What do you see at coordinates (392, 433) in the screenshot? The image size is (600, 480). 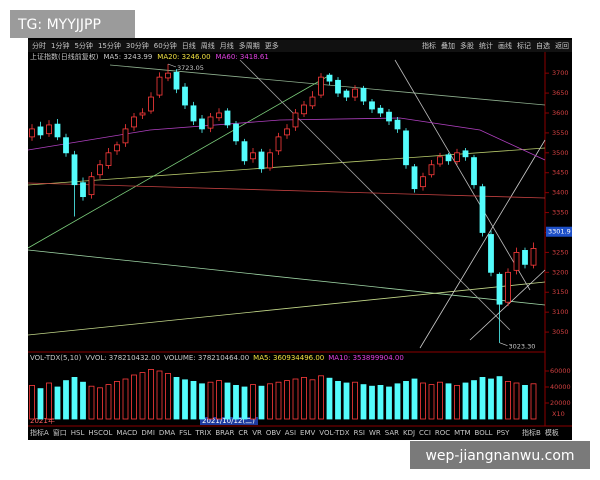 I see `indicator-tab: SAR` at bounding box center [392, 433].